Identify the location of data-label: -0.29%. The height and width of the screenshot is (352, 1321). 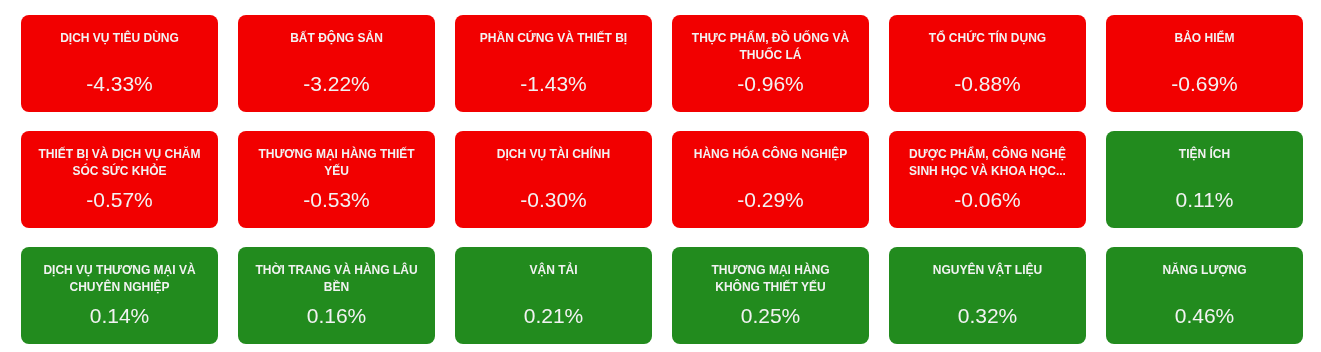
(770, 199).